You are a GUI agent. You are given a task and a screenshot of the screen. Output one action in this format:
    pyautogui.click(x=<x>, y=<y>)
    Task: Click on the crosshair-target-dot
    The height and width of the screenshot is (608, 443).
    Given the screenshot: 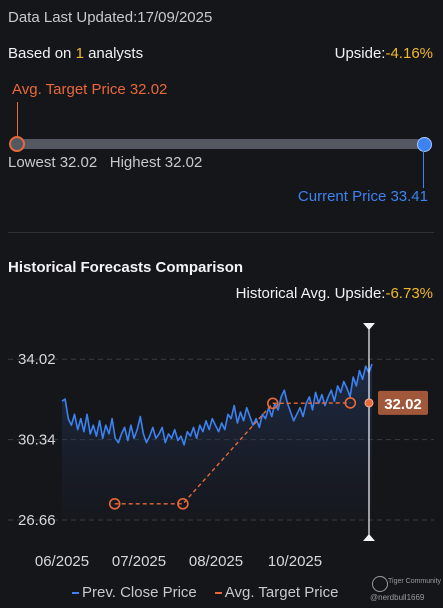 What is the action you would take?
    pyautogui.click(x=369, y=403)
    